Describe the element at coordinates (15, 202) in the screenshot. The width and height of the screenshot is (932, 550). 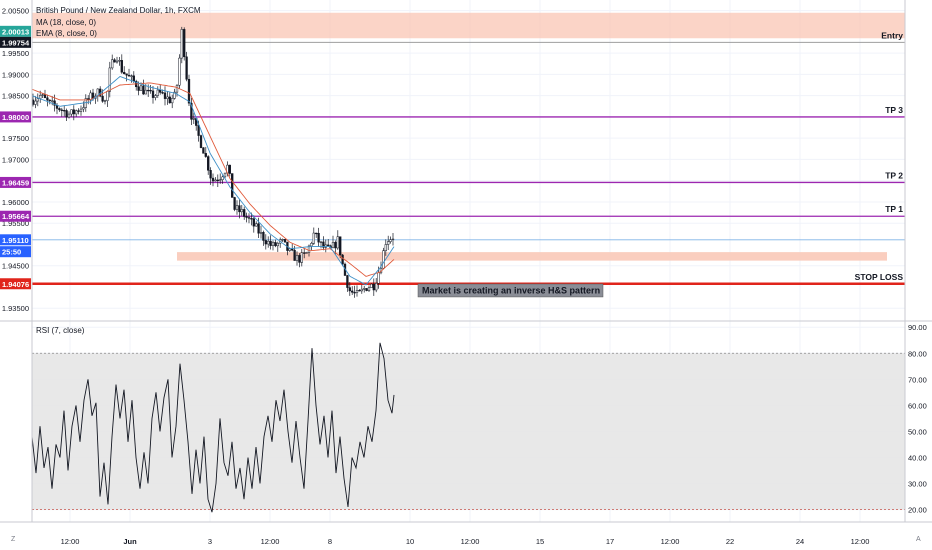
I see `price-tick-3: 1.96000` at that location.